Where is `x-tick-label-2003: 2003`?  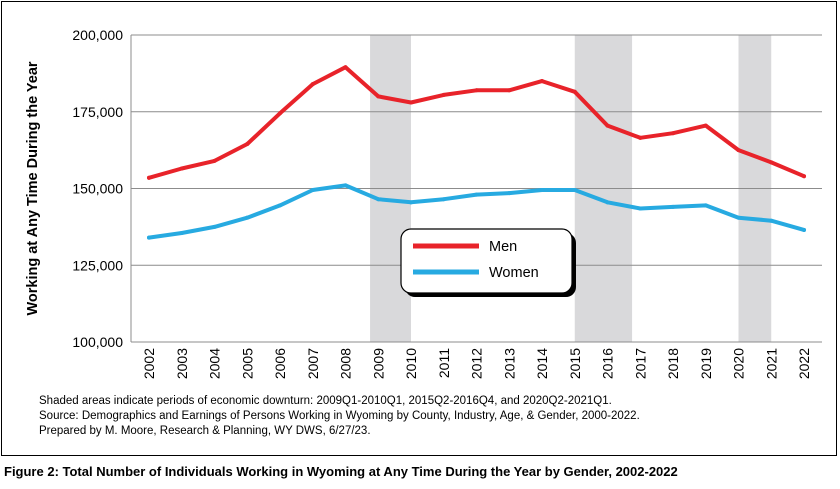
x-tick-label-2003: 2003 is located at coordinates (182, 363).